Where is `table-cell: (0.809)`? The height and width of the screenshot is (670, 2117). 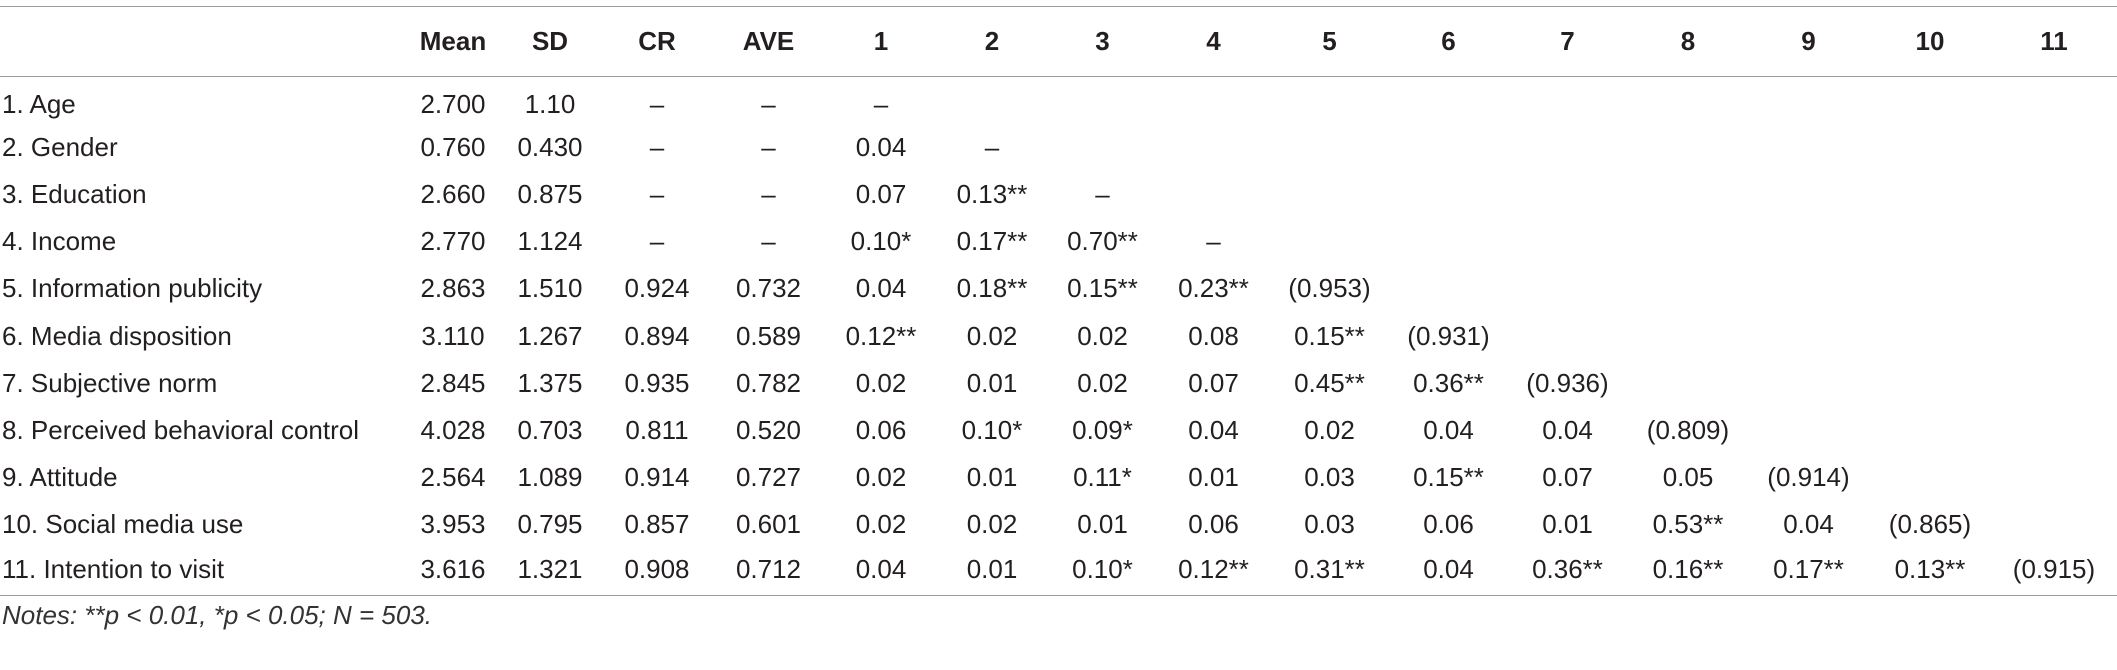
table-cell: (0.809) is located at coordinates (1688, 429).